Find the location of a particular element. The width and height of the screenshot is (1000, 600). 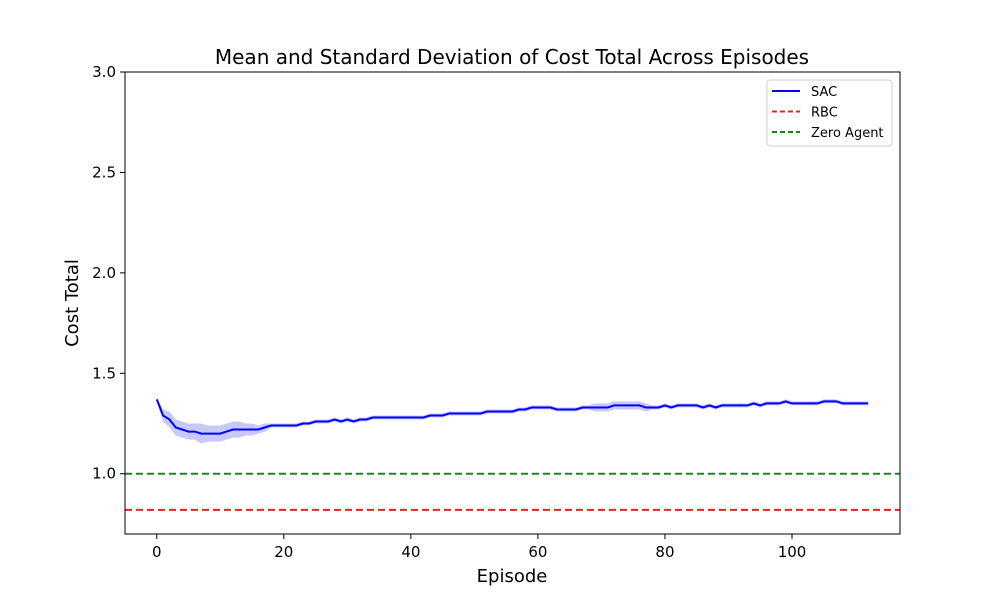

y-tick-label: 3.0 is located at coordinates (104, 72).